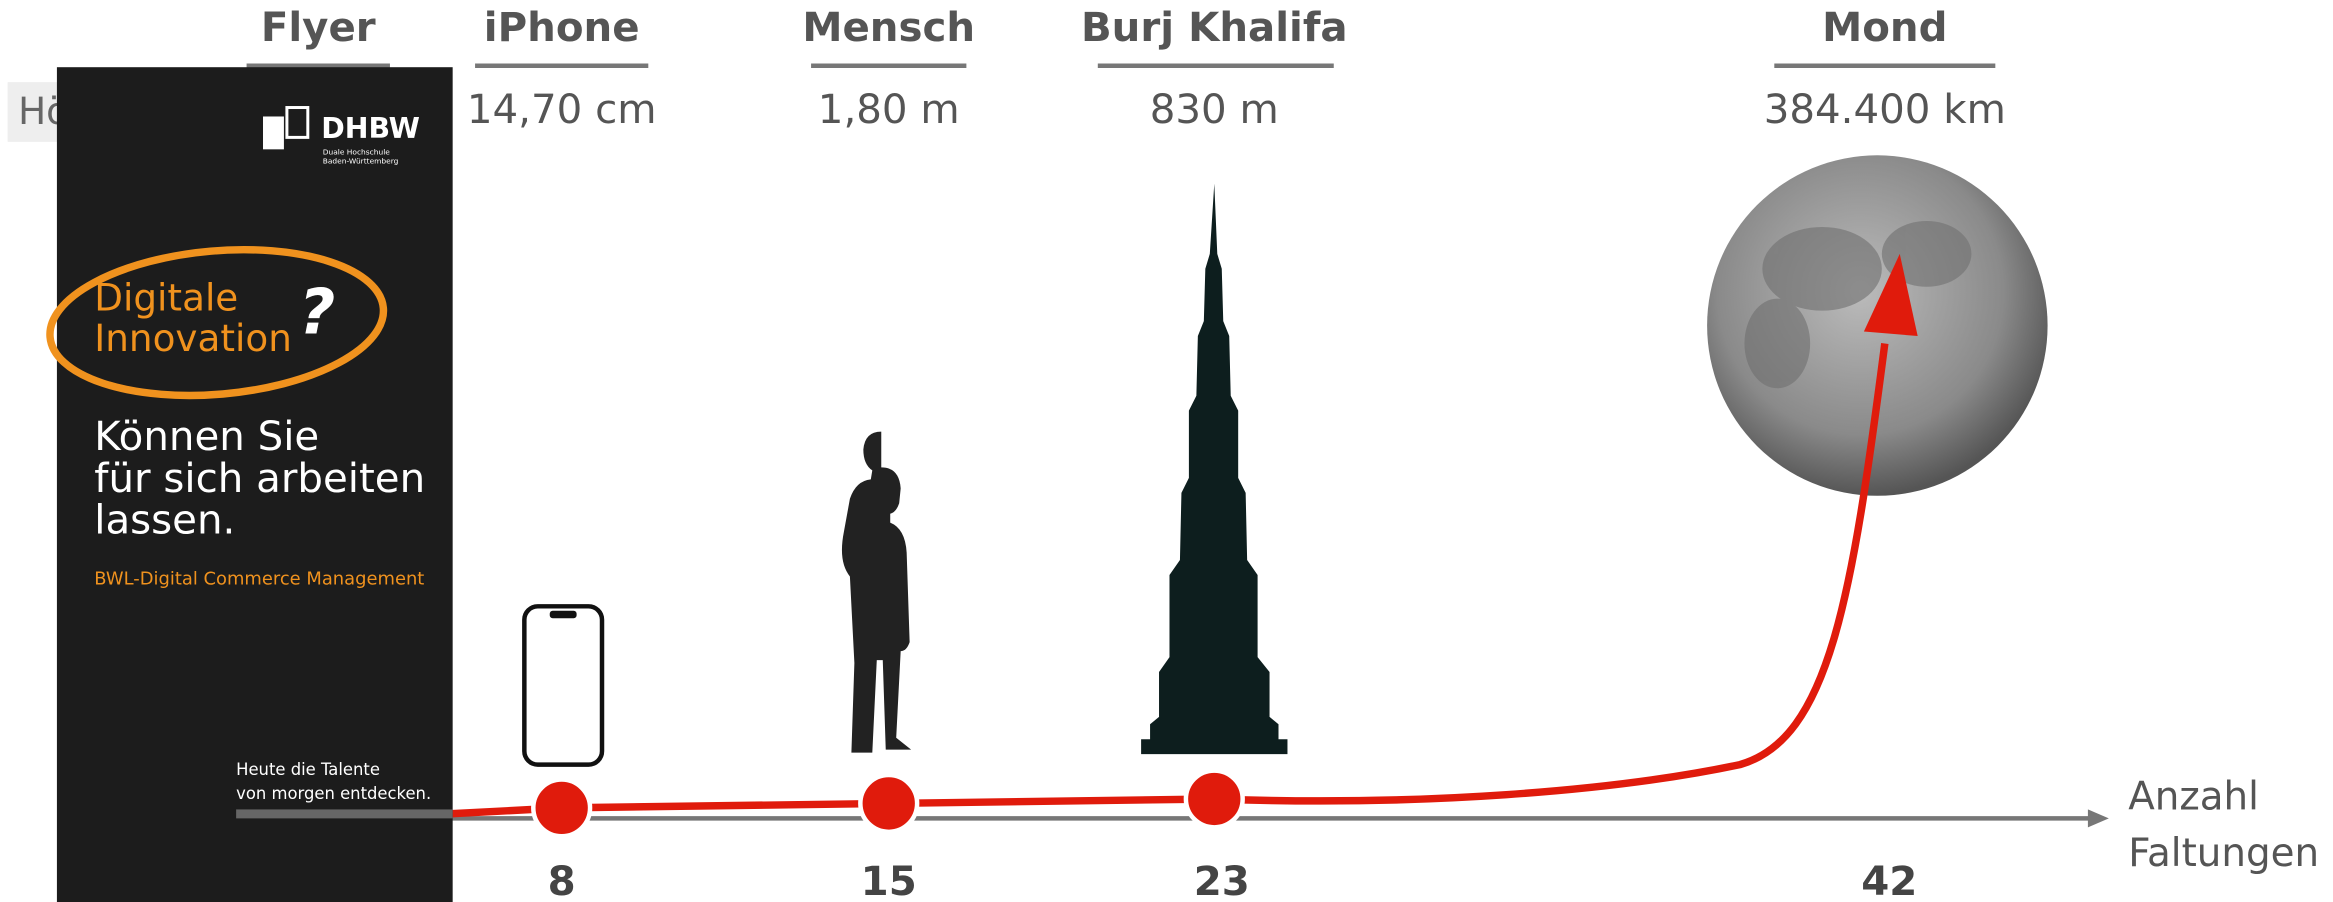 Image resolution: width=2333 pixels, height=902 pixels. Describe the element at coordinates (2193, 796) in the screenshot. I see `axis-label: Anzahl` at that location.